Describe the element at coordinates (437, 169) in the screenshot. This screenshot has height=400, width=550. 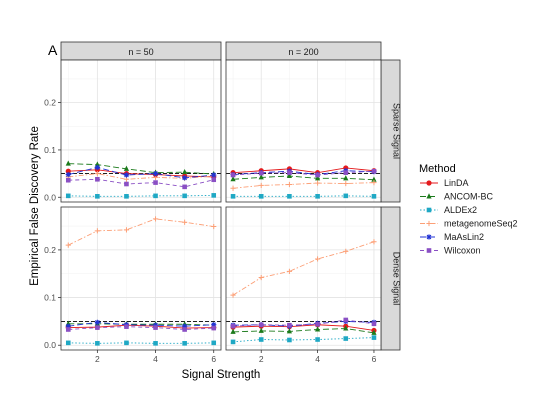
I see `legend-title: Method` at that location.